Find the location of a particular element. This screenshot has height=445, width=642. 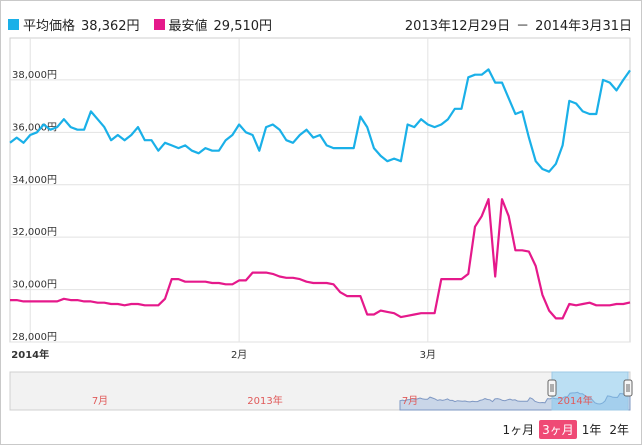

navigator-handle-right is located at coordinates (628, 388).